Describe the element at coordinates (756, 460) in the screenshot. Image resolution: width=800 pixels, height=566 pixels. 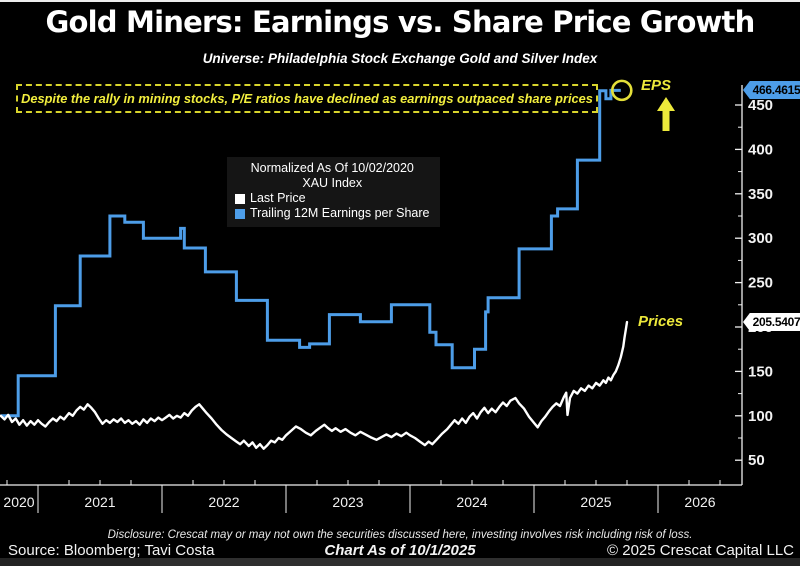
I see `y-axis-tick-label: 50` at that location.